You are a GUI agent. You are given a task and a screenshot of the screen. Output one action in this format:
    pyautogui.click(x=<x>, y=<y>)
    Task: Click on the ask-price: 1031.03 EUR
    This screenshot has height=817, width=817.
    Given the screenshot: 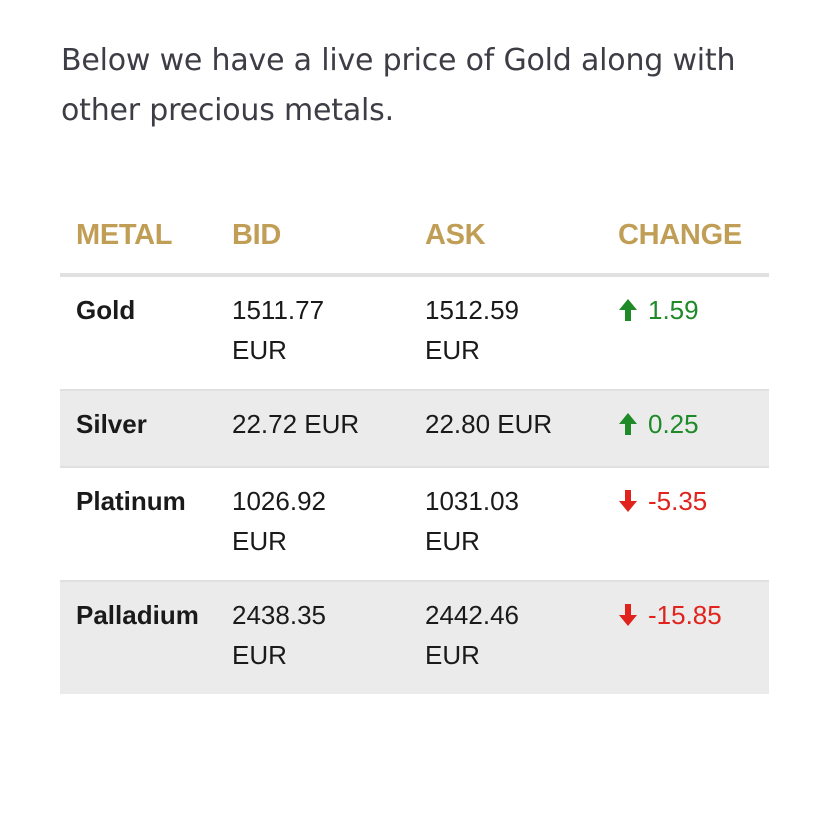 What is the action you would take?
    pyautogui.click(x=505, y=524)
    